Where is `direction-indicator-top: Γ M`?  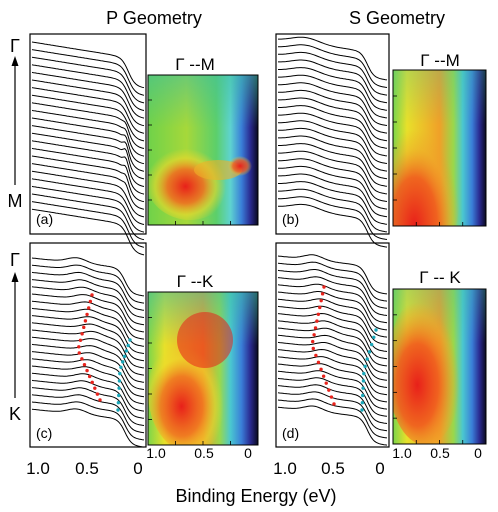
direction-indicator-top: Γ M is located at coordinates (15, 123).